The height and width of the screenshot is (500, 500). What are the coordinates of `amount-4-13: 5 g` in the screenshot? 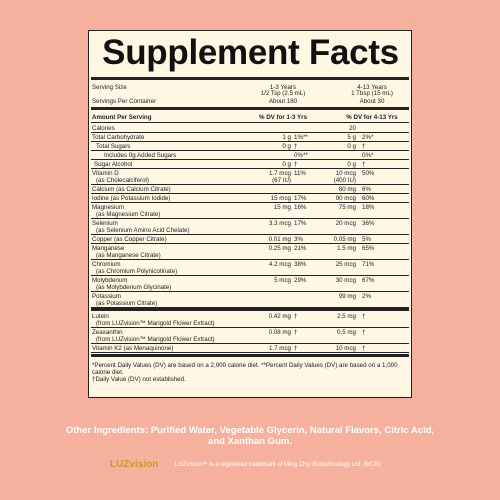 It's located at (351, 137).